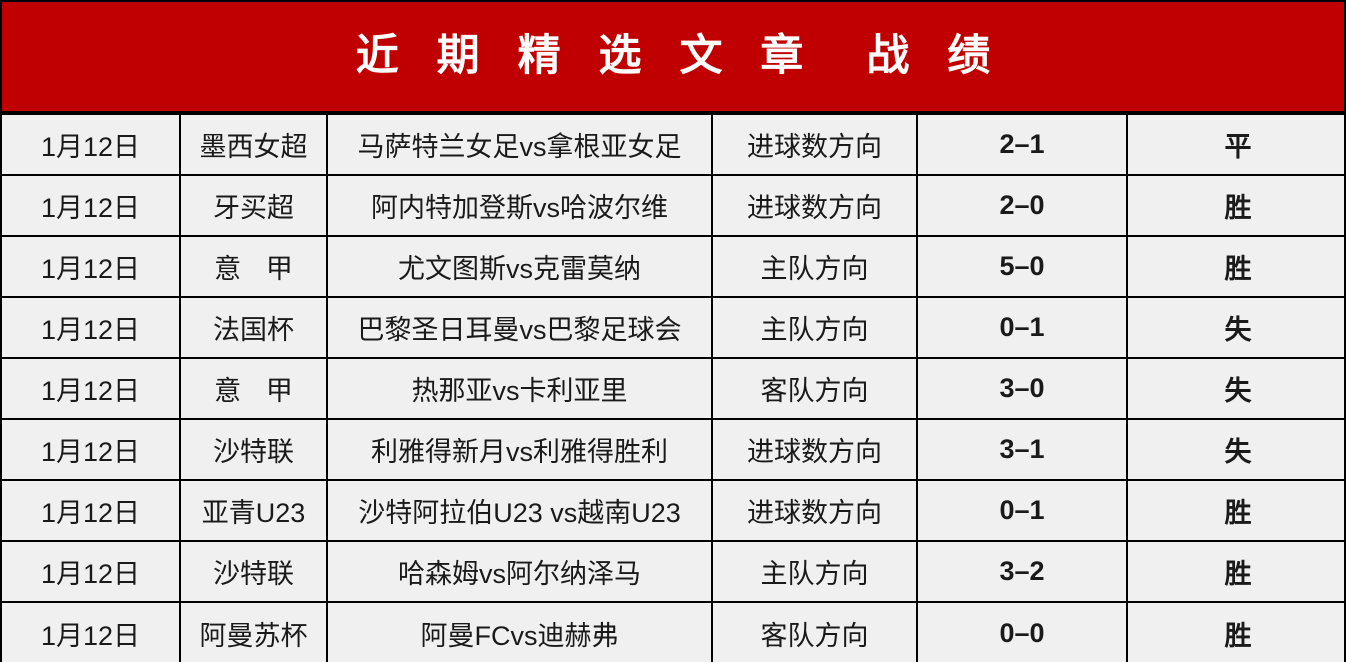 This screenshot has height=662, width=1346. What do you see at coordinates (1022, 144) in the screenshot?
I see `cell-score: 2–1` at bounding box center [1022, 144].